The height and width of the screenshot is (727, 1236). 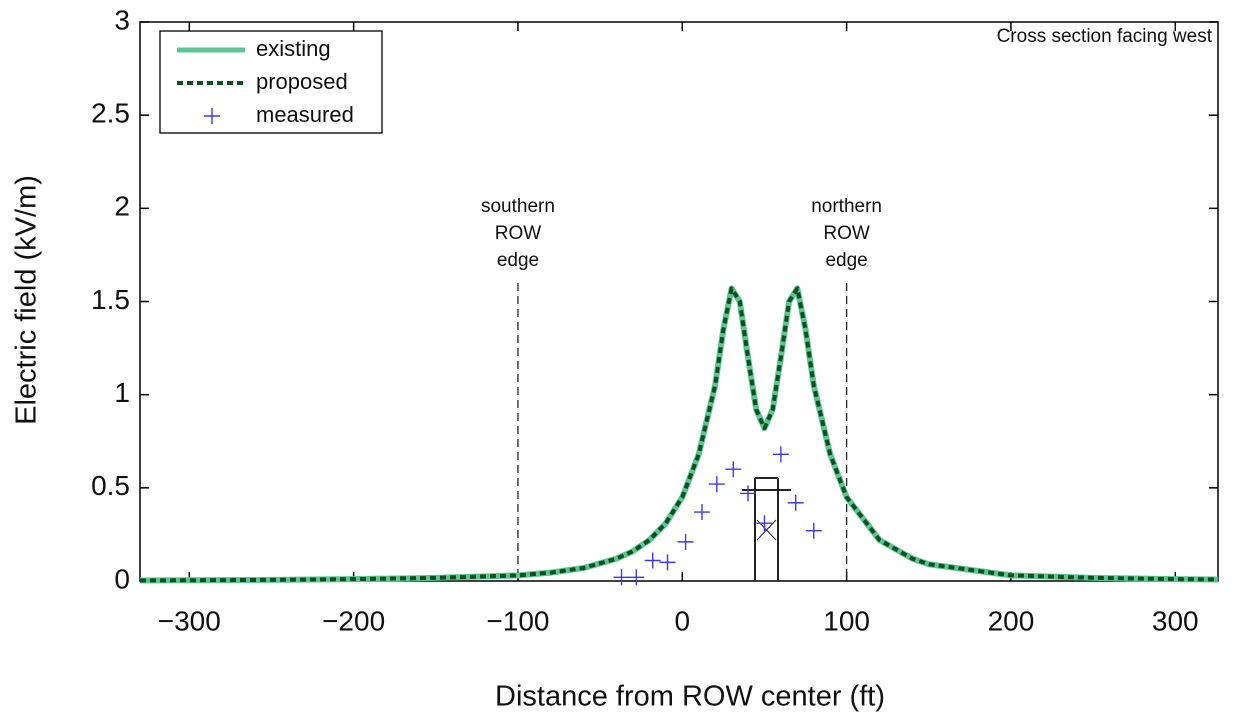 I want to click on x-tick-label: −300, so click(x=189, y=620).